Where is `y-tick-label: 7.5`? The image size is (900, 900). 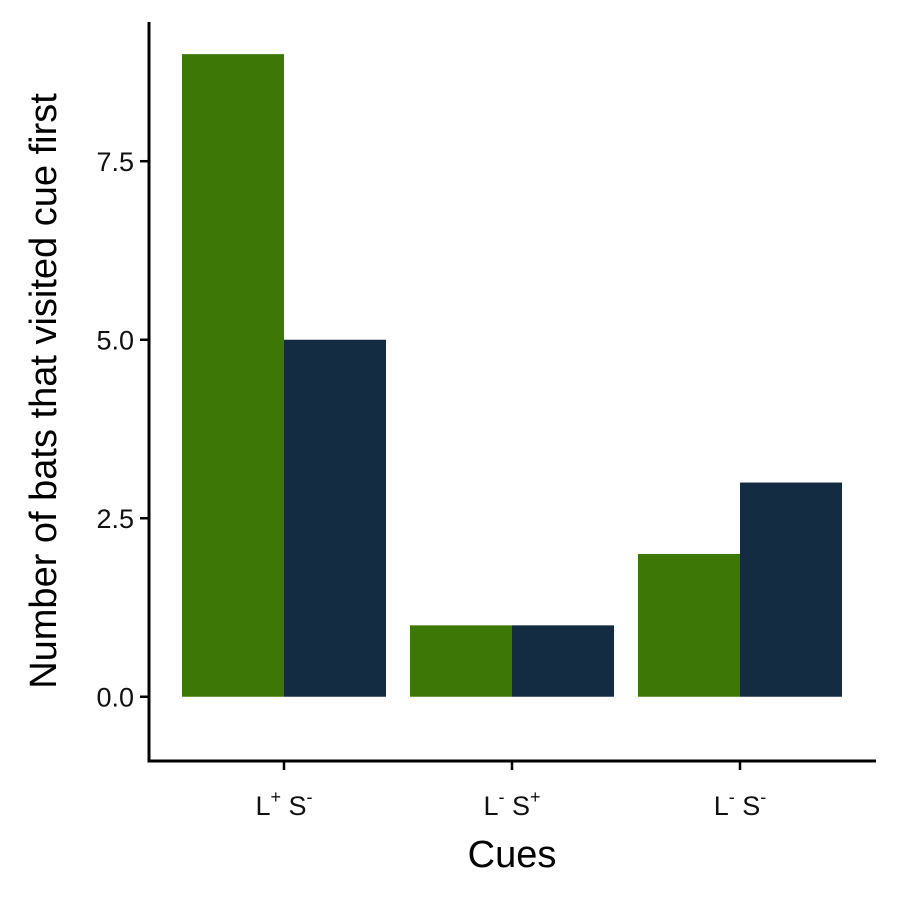 y-tick-label: 7.5 is located at coordinates (115, 162).